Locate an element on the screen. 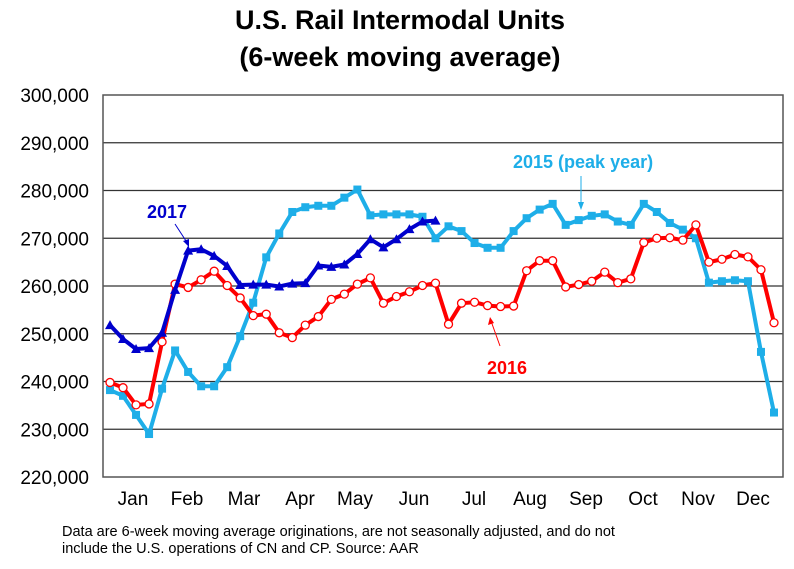 The image size is (794, 569). x-tick-label: Aug is located at coordinates (530, 499).